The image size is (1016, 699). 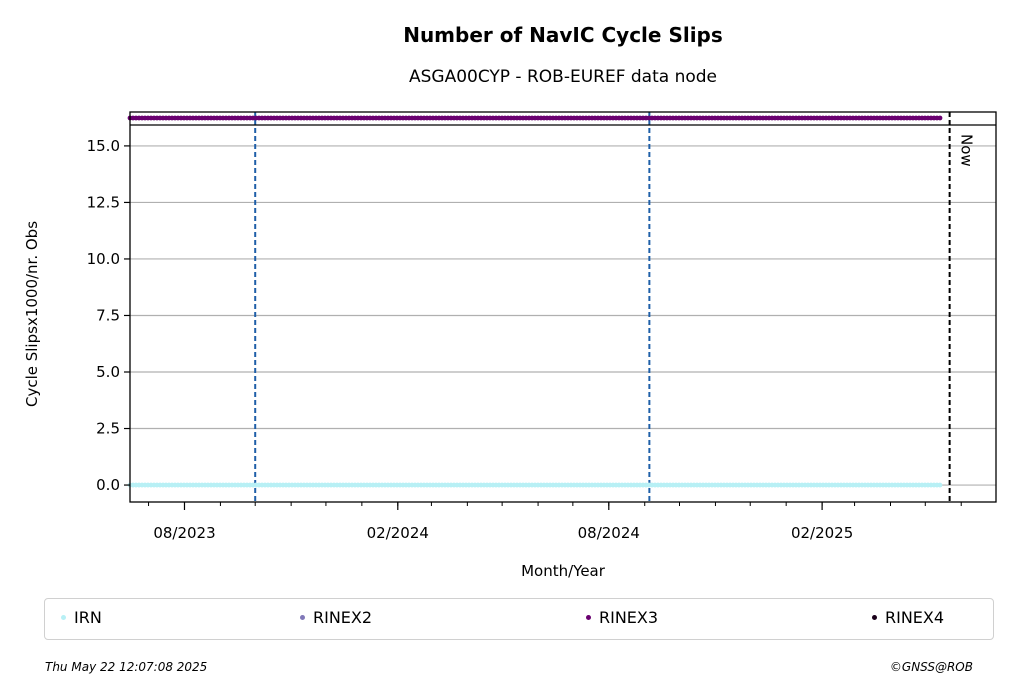 I want to click on series-rinex3, so click(x=535, y=118).